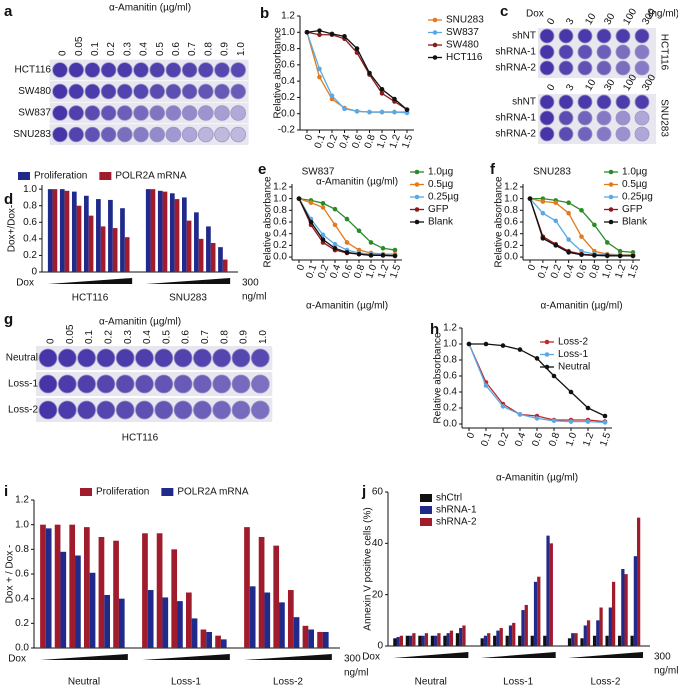  Describe the element at coordinates (25, 283) in the screenshot. I see `dox-label: Dox` at that location.